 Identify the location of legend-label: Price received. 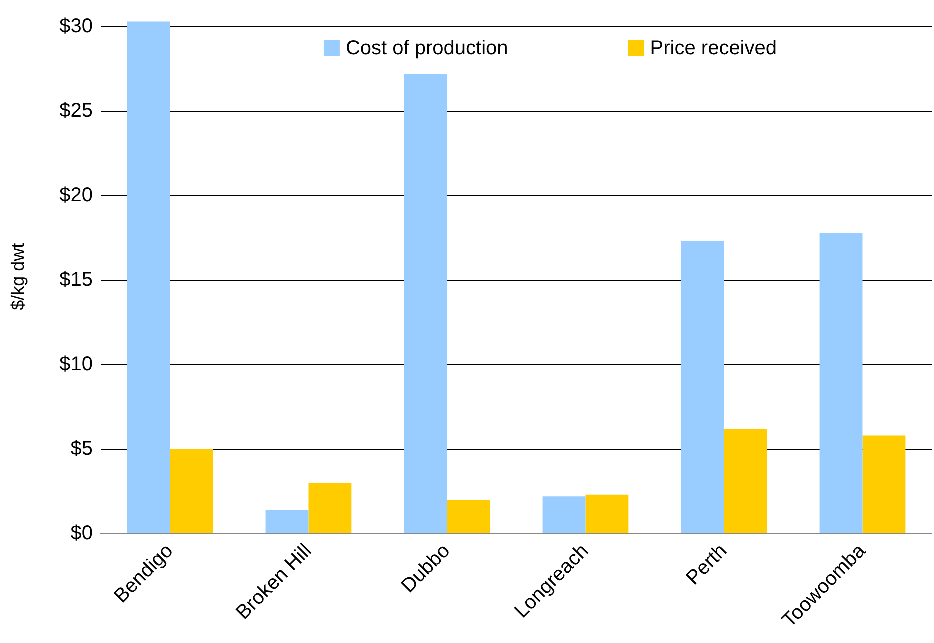
(713, 49).